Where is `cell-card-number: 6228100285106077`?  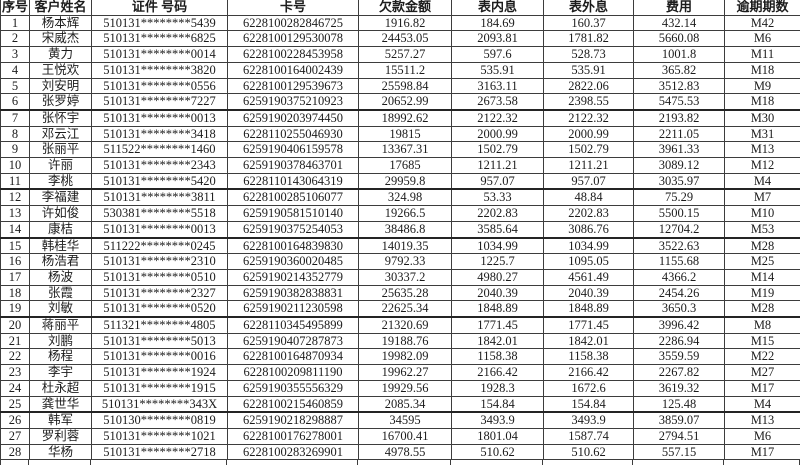 cell-card-number: 6228100285106077 is located at coordinates (293, 197).